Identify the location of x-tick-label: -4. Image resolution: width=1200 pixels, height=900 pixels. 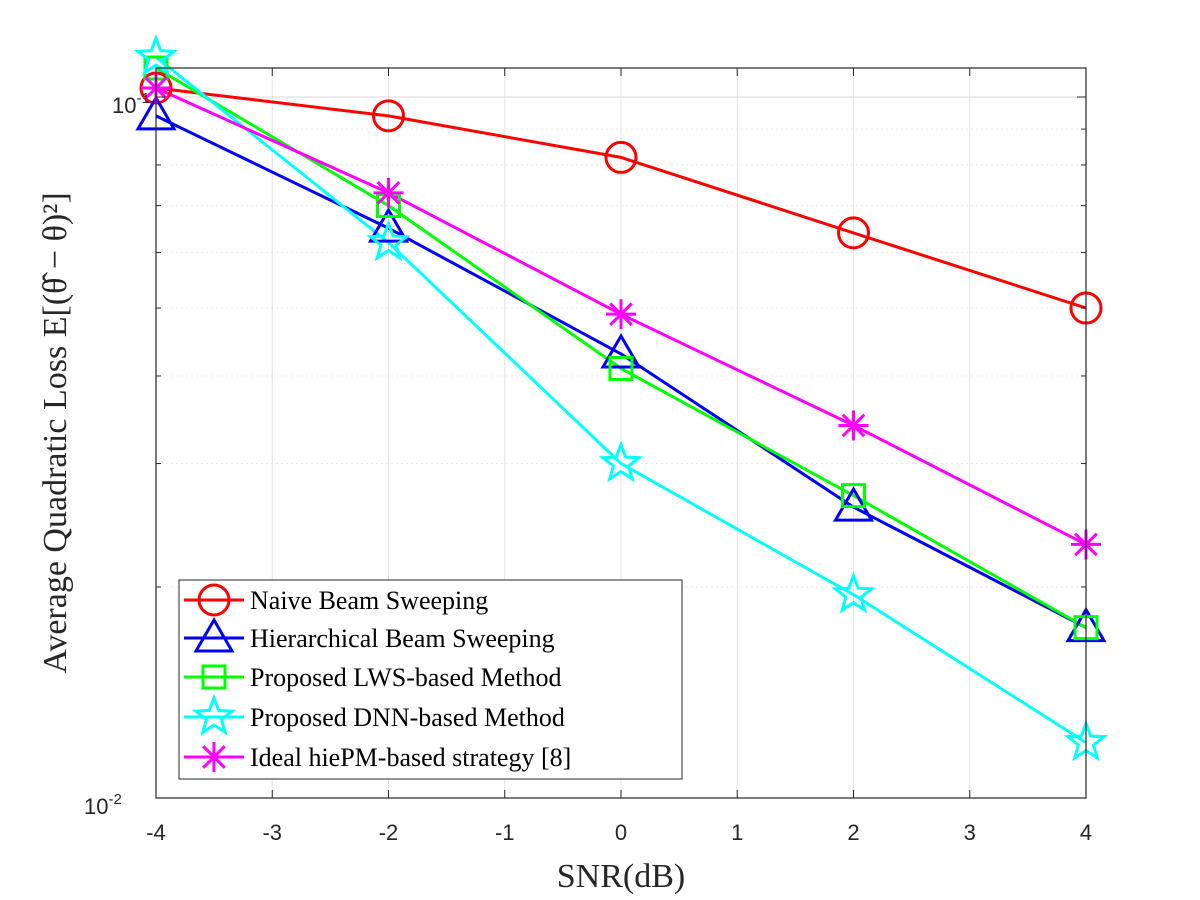
(156, 832).